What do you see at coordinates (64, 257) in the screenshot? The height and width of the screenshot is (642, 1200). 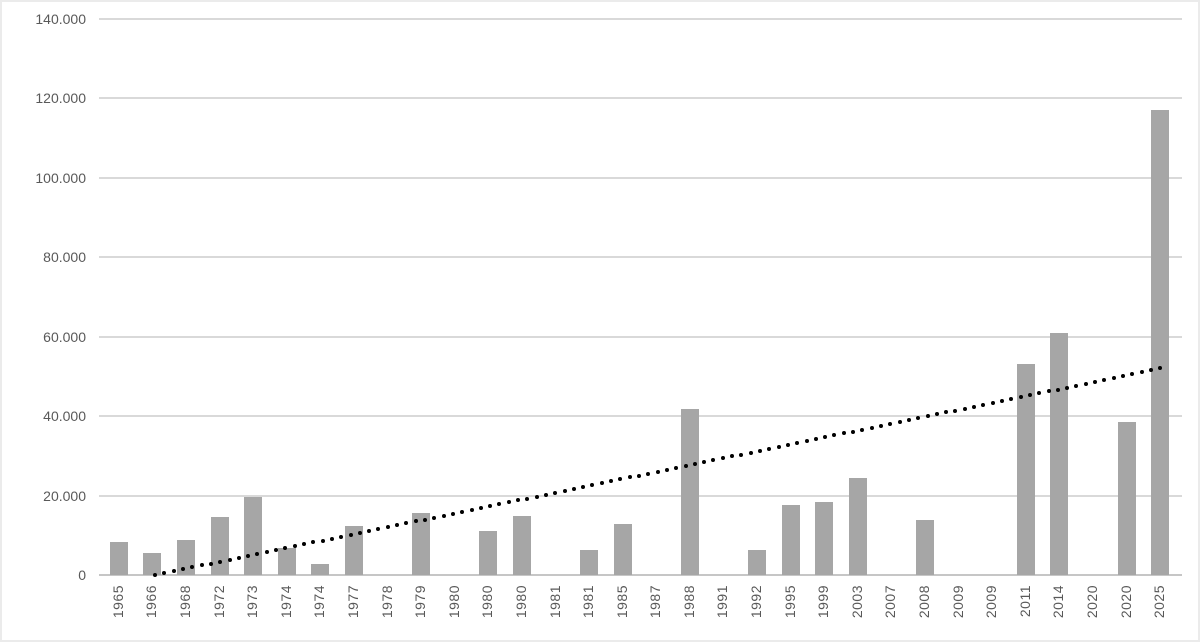 I see `y-axis-tick-label: 80.000` at bounding box center [64, 257].